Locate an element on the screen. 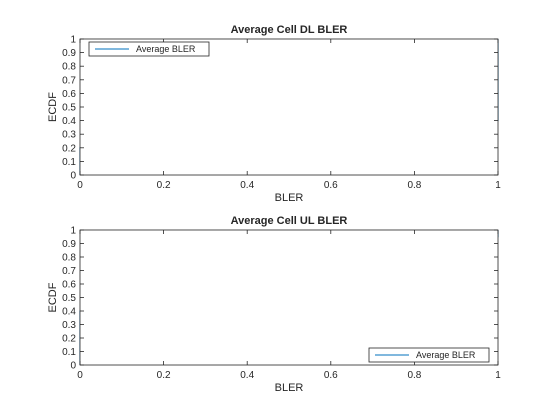 The image size is (560, 420). chart-title: Average Cell UL BLER is located at coordinates (289, 221).